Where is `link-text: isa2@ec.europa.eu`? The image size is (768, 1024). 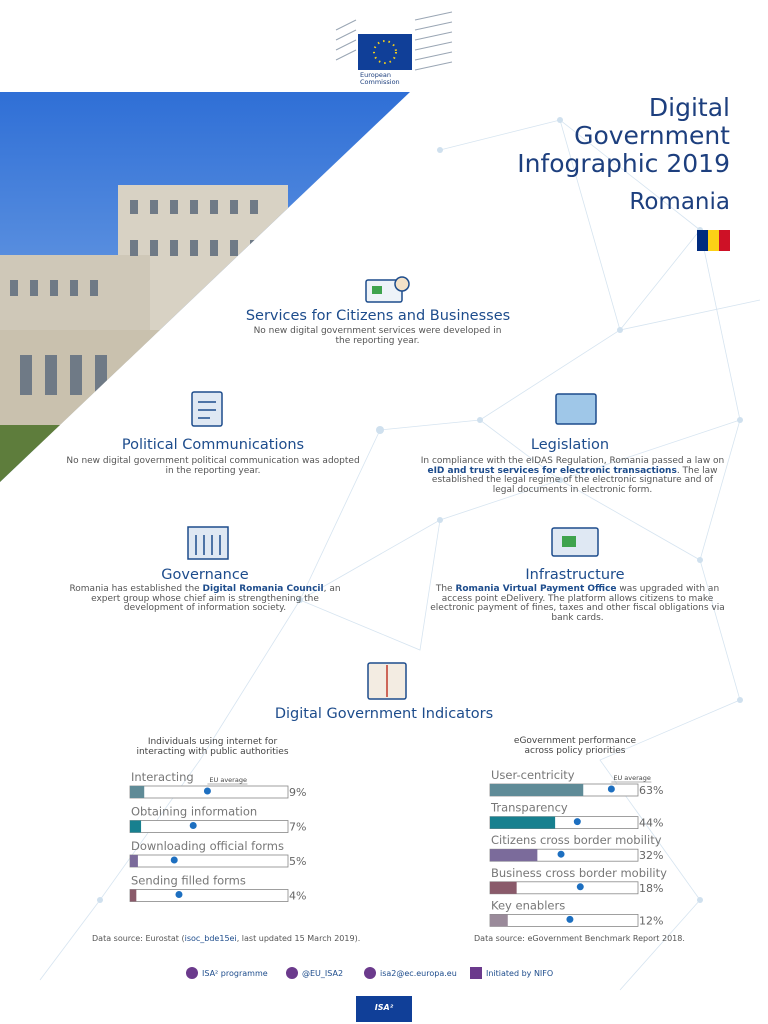
link-text: isa2@ec.europa.eu is located at coordinates (418, 973).